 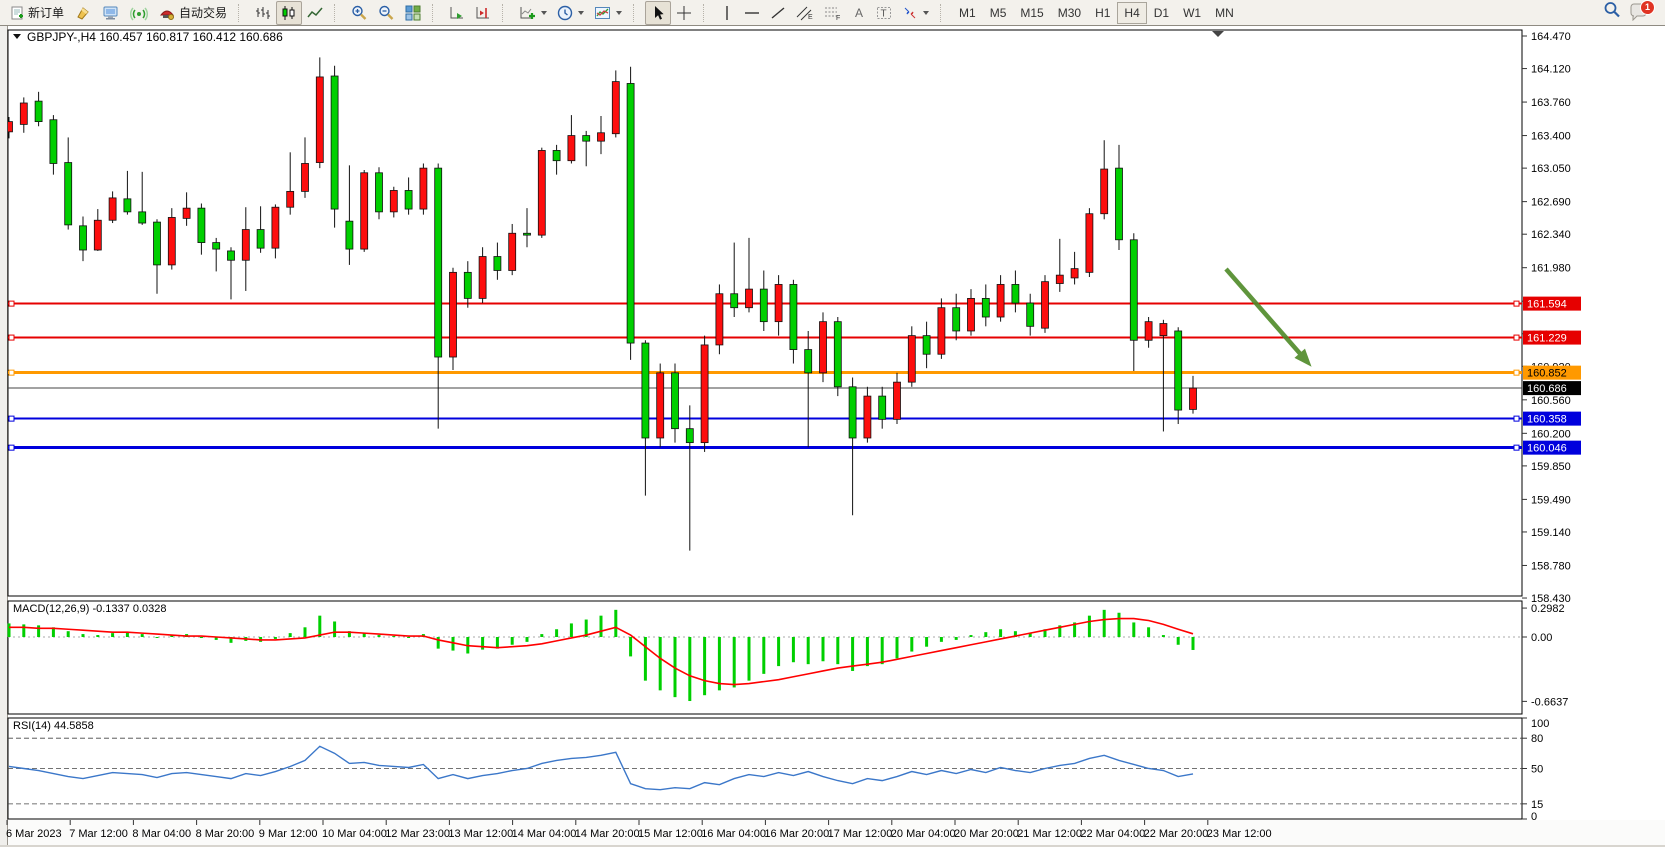 I want to click on timeframe-button-M30: M30, so click(x=1069, y=12).